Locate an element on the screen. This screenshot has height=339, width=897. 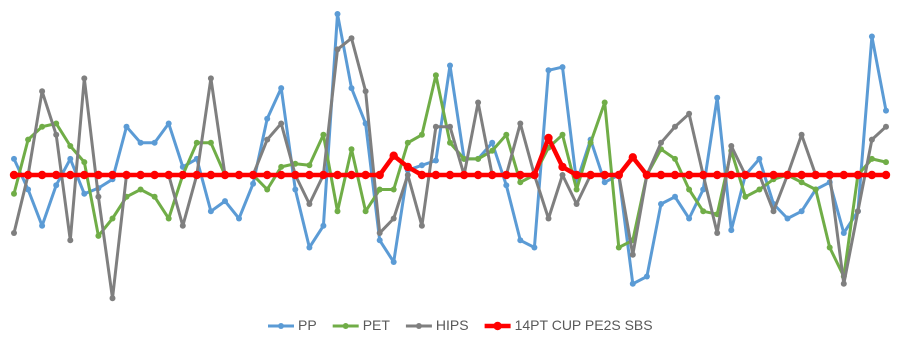
legend-item: PP is located at coordinates (292, 325).